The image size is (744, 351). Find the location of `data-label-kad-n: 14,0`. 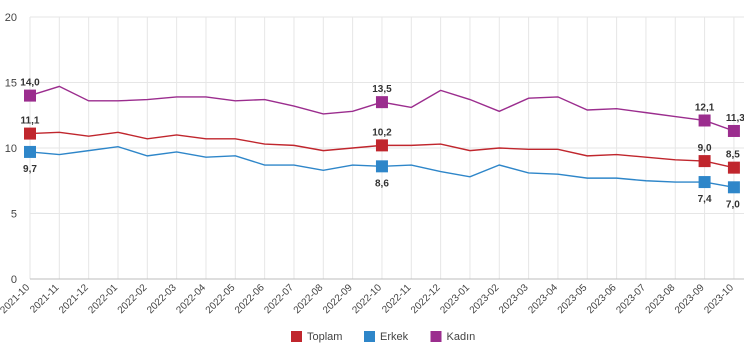

data-label-kad-n: 14,0 is located at coordinates (30, 83).